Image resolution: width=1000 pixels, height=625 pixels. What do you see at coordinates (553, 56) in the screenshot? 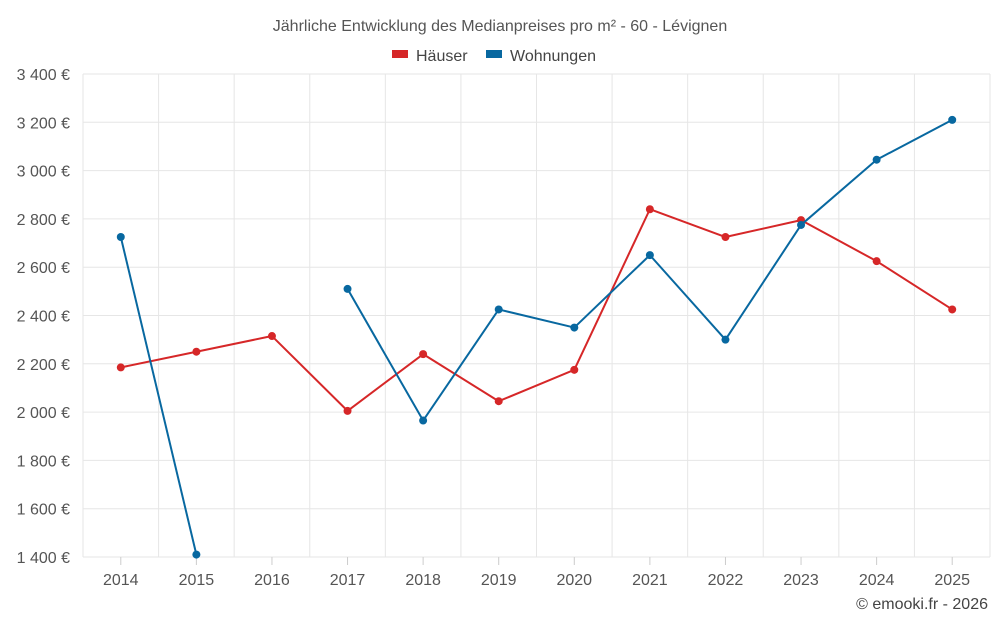
I see `legend-label-wohnungen: Wohnungen` at bounding box center [553, 56].